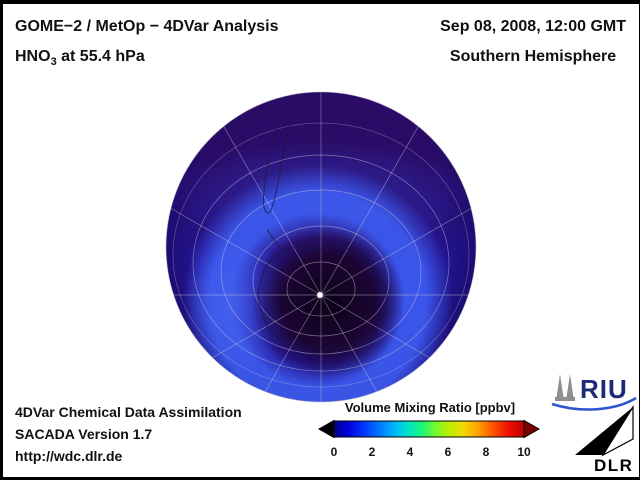  Describe the element at coordinates (604, 389) in the screenshot. I see `riu-logo-text: RIU` at that location.